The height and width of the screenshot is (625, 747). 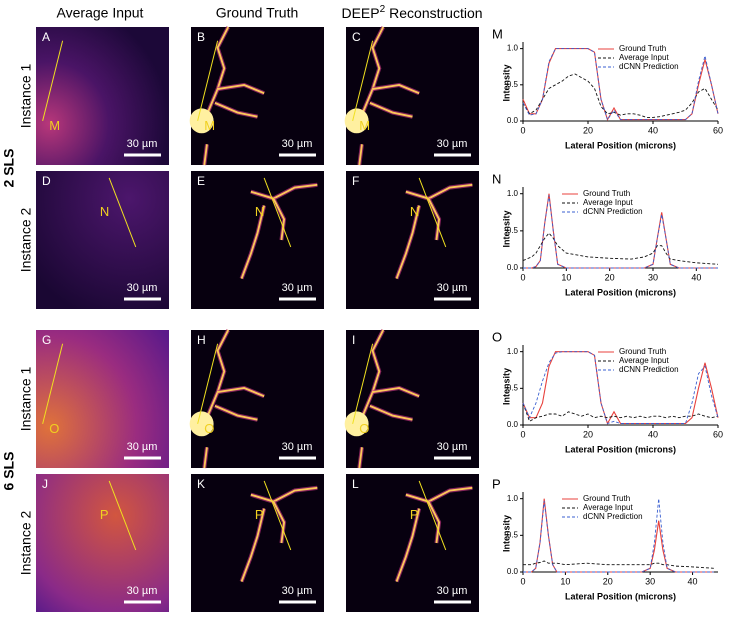 What do you see at coordinates (356, 37) in the screenshot?
I see `panel-letter: C` at bounding box center [356, 37].